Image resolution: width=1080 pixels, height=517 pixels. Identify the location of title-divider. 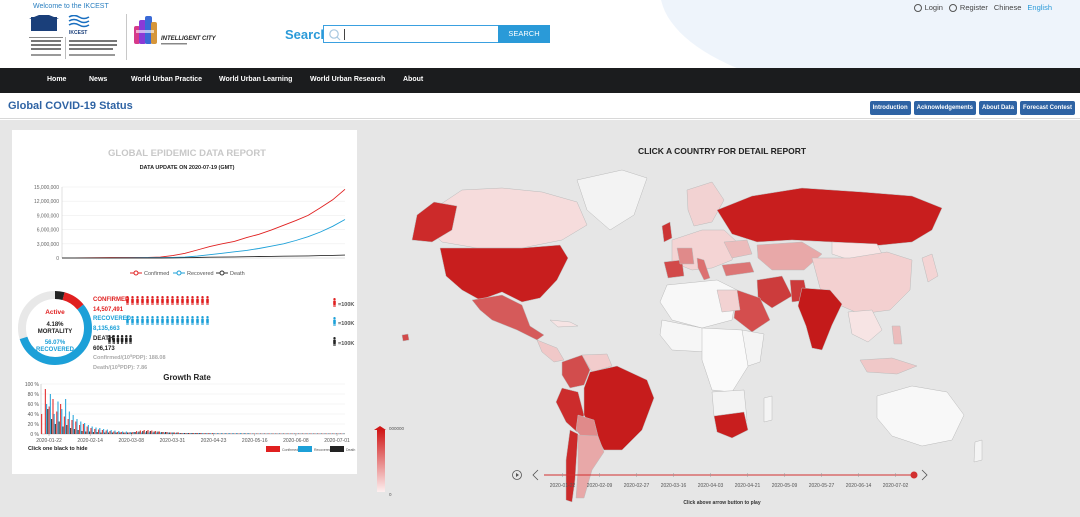
(540, 118).